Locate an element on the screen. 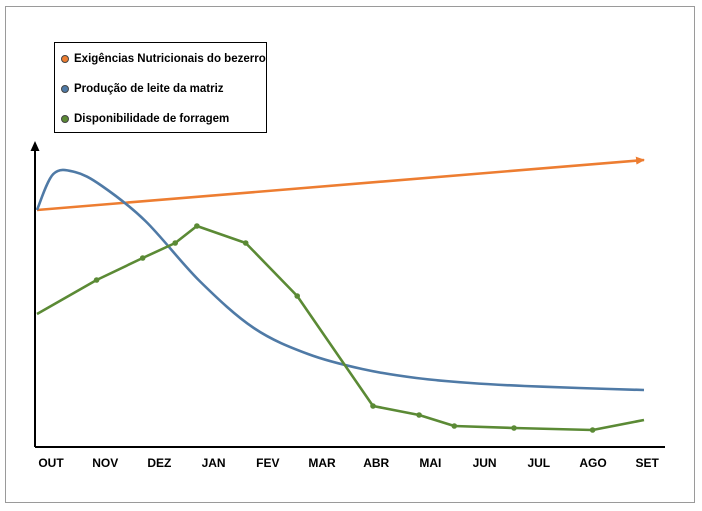 The height and width of the screenshot is (511, 702). series-line-exigencias is located at coordinates (340, 184).